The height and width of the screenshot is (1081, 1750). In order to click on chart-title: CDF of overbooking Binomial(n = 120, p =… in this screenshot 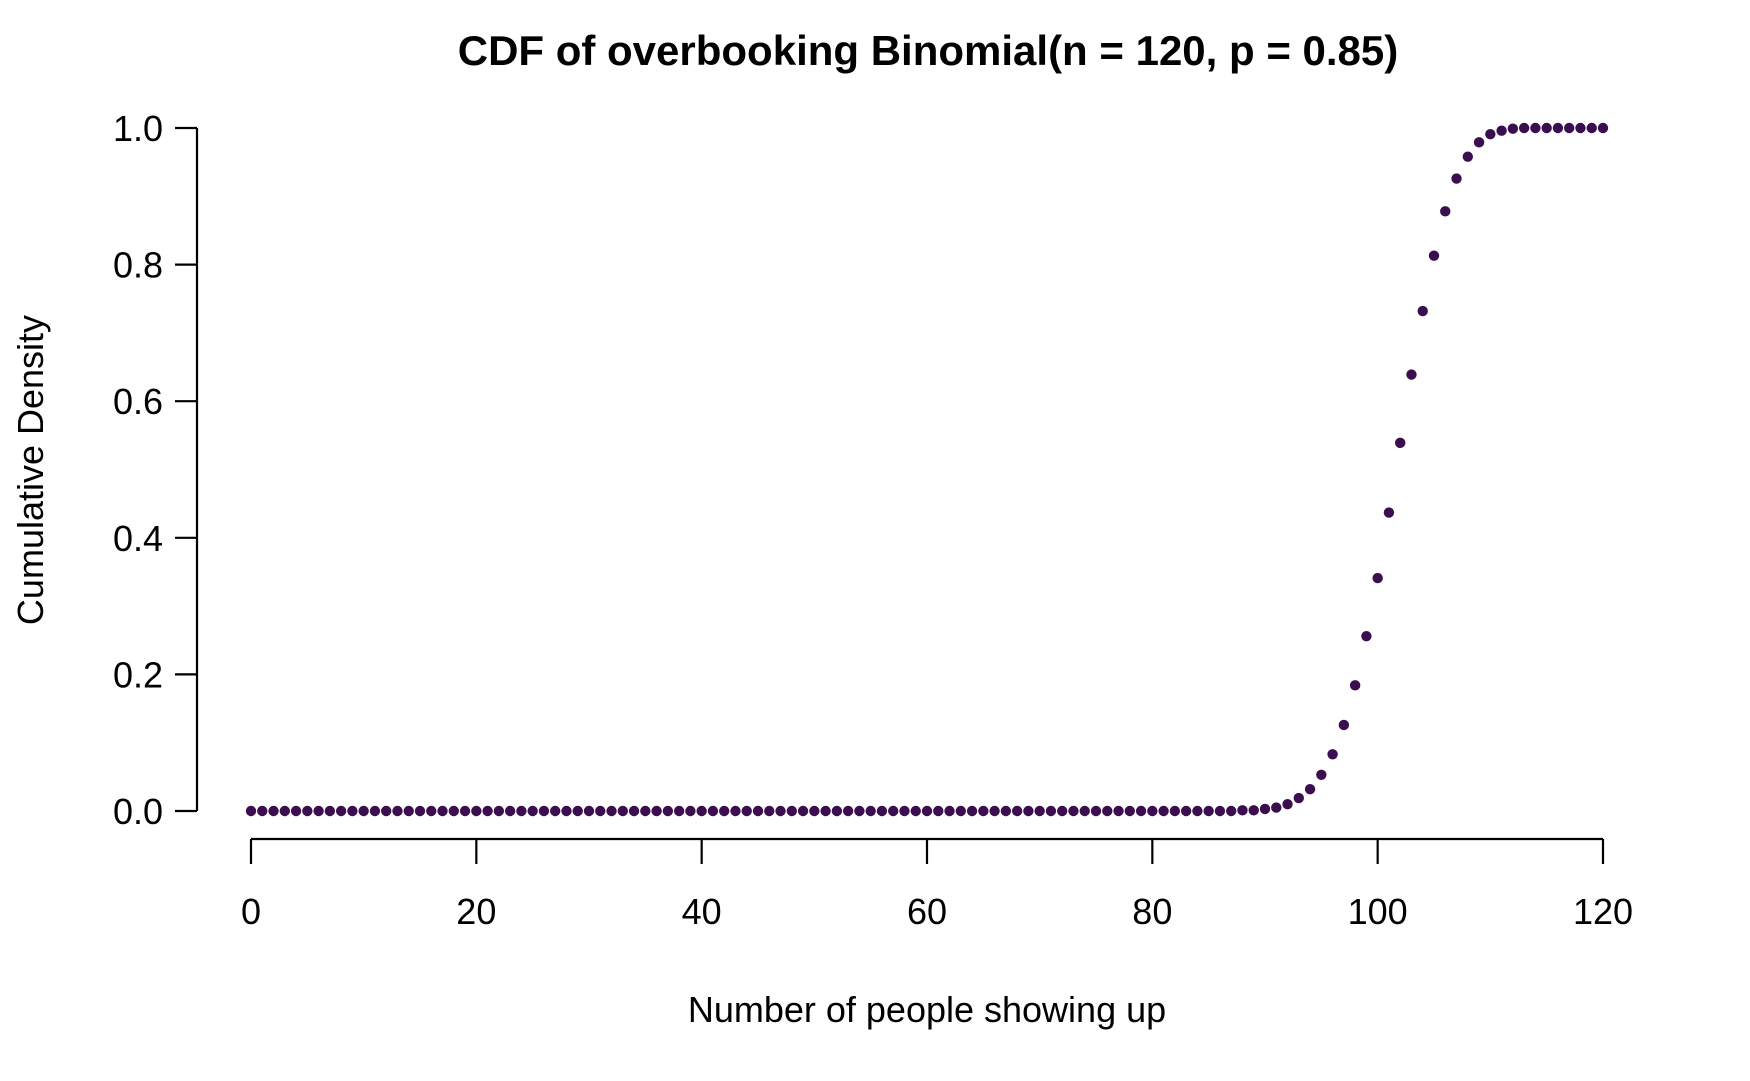, I will do `click(928, 50)`.